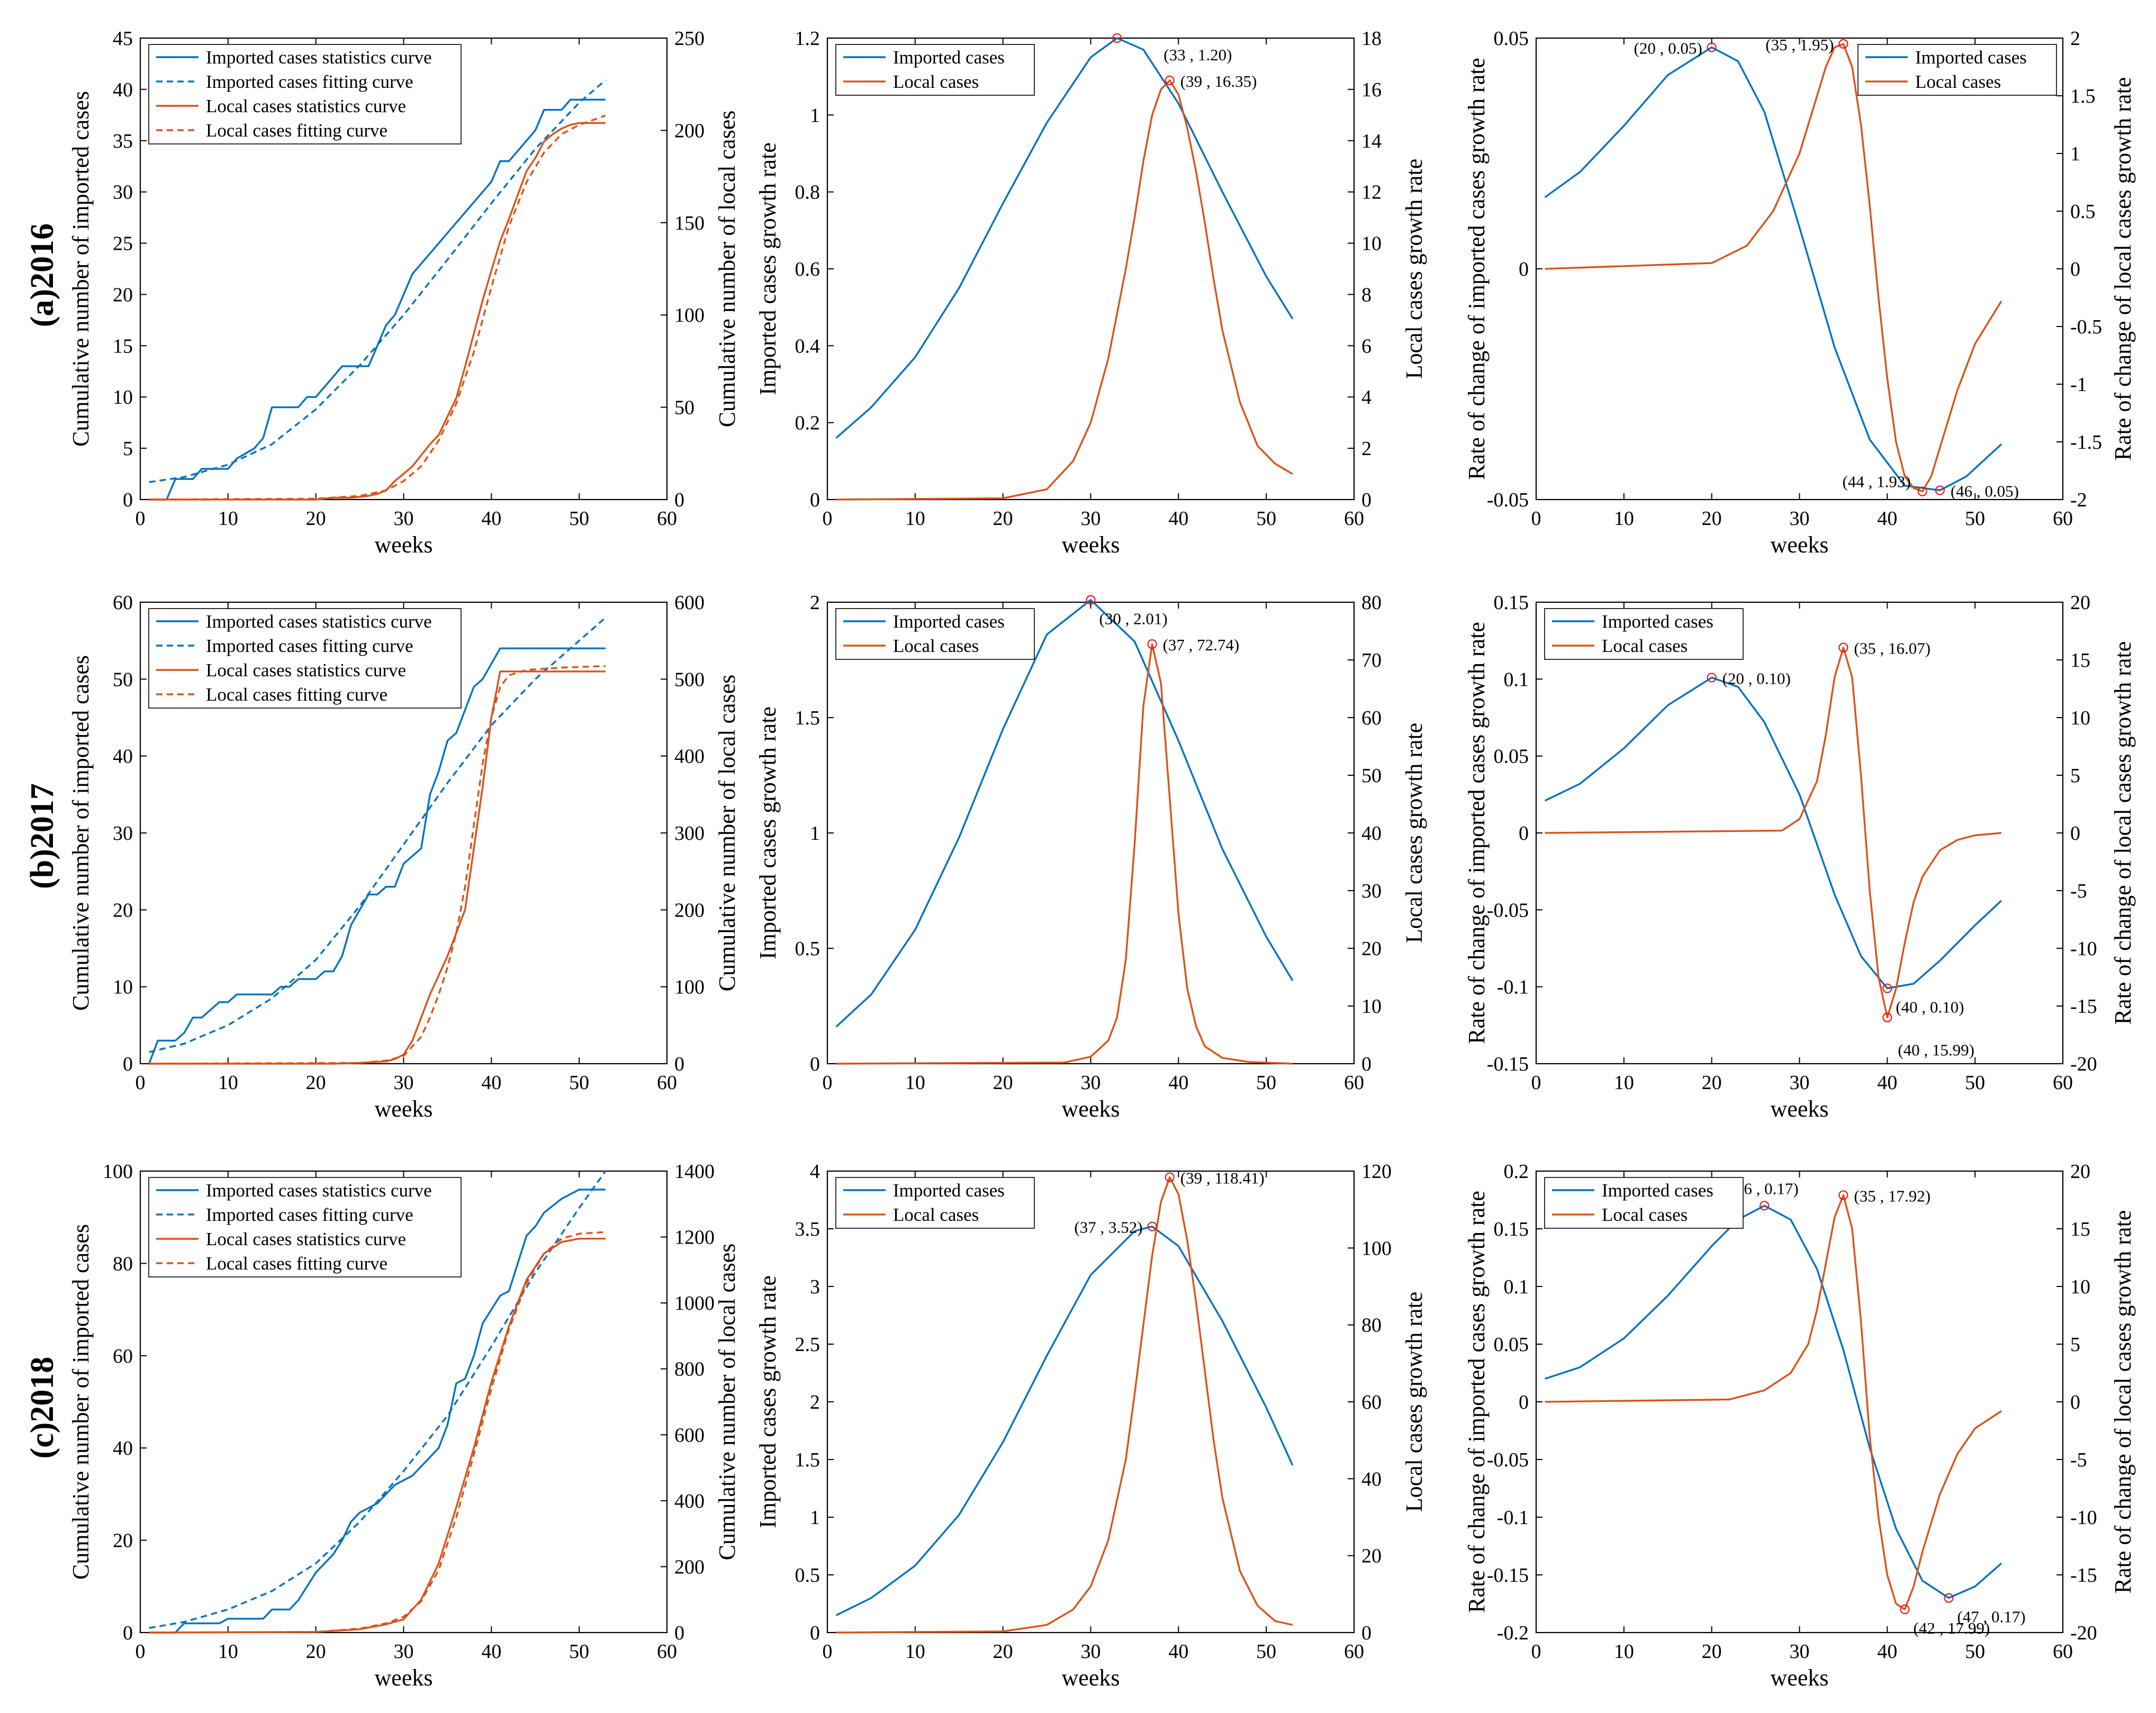  Describe the element at coordinates (42, 1408) in the screenshot. I see `row-label-2018: (c)2018` at that location.